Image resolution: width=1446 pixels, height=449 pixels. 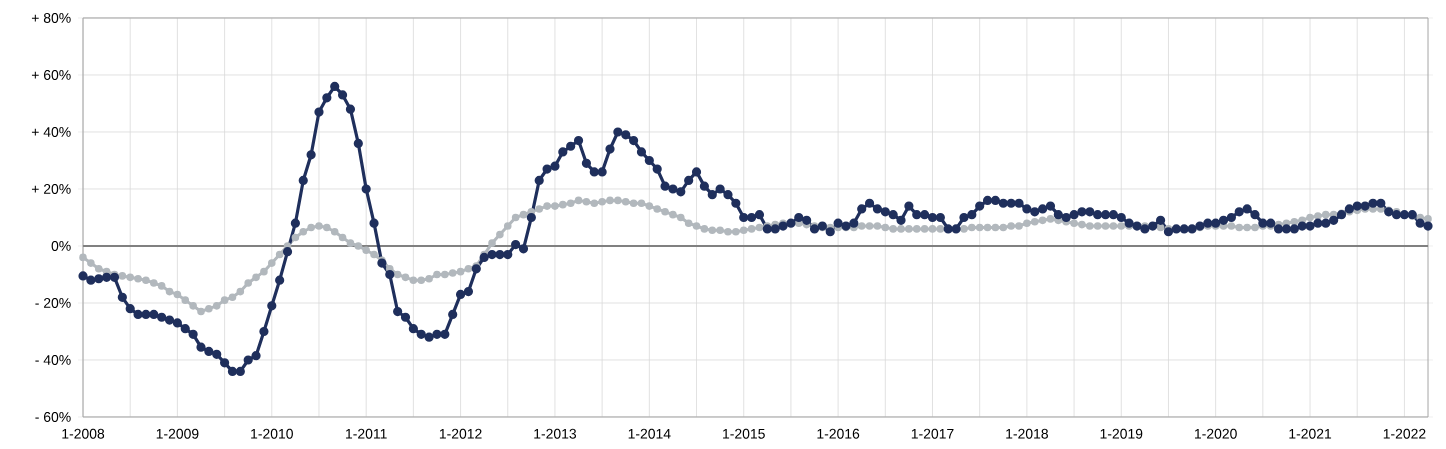 I want to click on x-tick-label: 1-2020, so click(x=1216, y=433).